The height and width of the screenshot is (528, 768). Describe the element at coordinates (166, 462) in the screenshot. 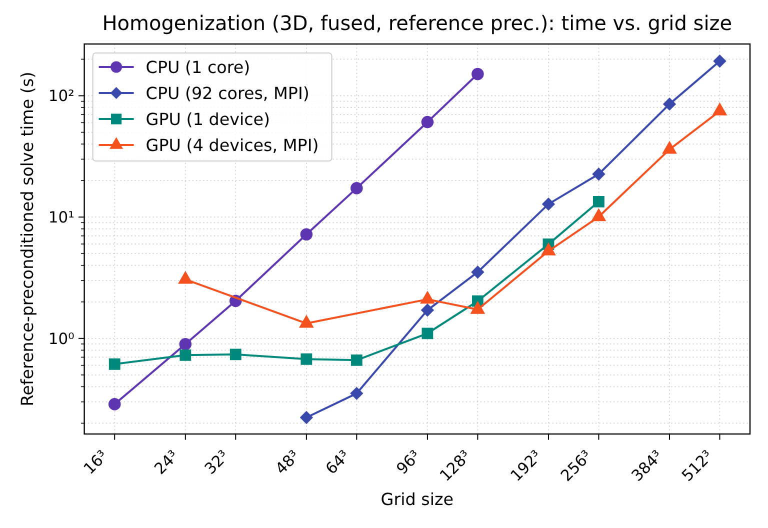

I see `x-tick-label: 24³` at that location.